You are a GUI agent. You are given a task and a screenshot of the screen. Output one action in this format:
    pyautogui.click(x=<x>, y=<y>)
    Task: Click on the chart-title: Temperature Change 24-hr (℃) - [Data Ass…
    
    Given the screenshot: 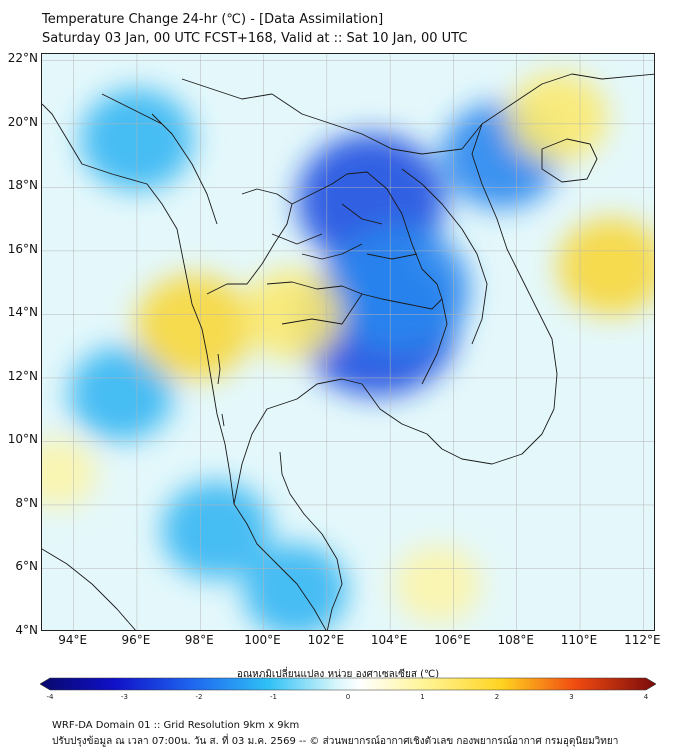 What is the action you would take?
    pyautogui.click(x=213, y=19)
    